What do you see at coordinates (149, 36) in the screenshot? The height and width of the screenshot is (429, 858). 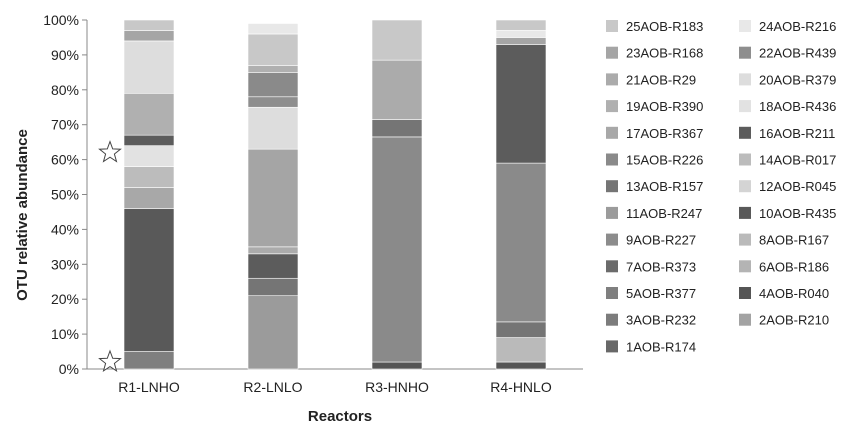 I see `bar-segment-23AOB-R168` at bounding box center [149, 36].